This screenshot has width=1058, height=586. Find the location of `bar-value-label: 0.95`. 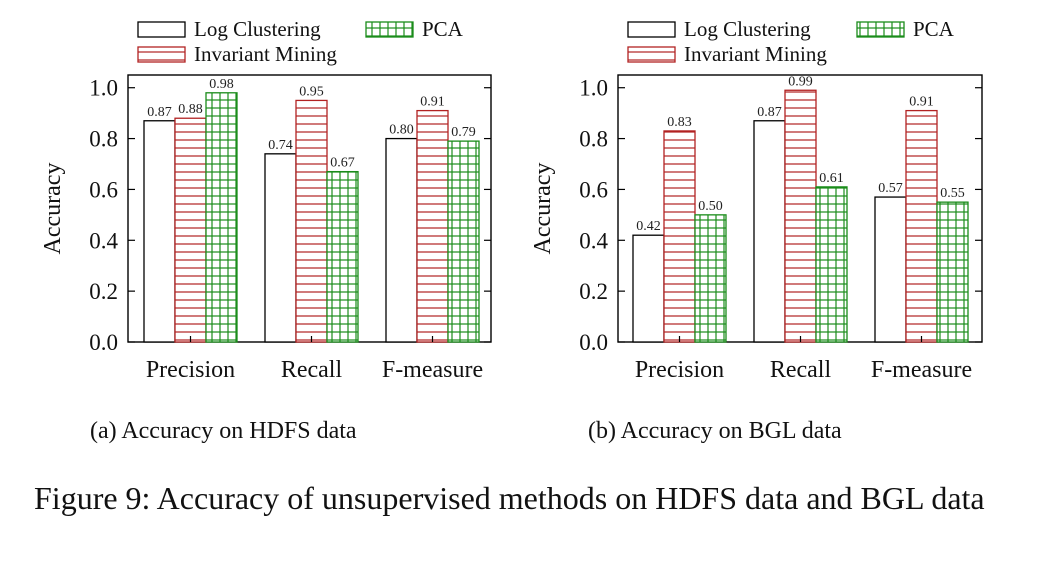

bar-value-label: 0.95 is located at coordinates (311, 91).